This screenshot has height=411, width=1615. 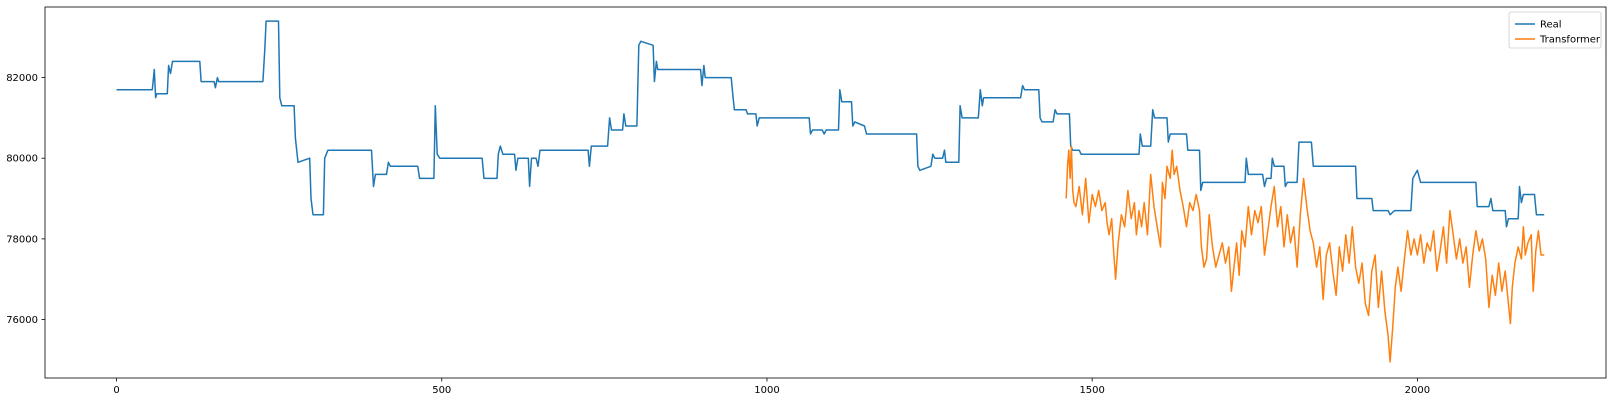 I want to click on legend: Real Transformer, so click(x=1555, y=30).